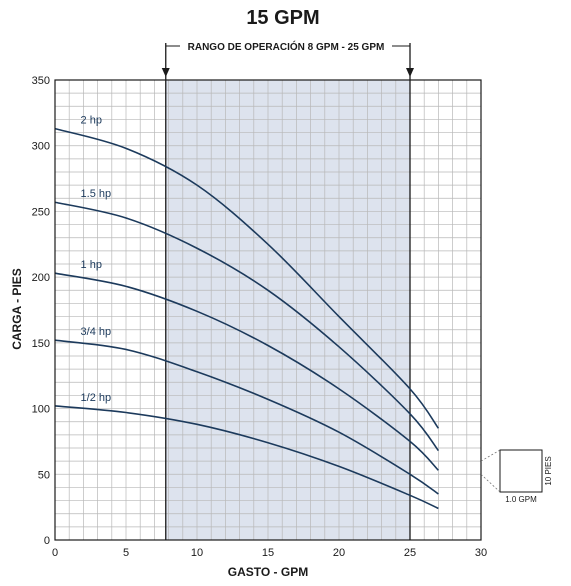  I want to click on x-tick-label: 30, so click(481, 553).